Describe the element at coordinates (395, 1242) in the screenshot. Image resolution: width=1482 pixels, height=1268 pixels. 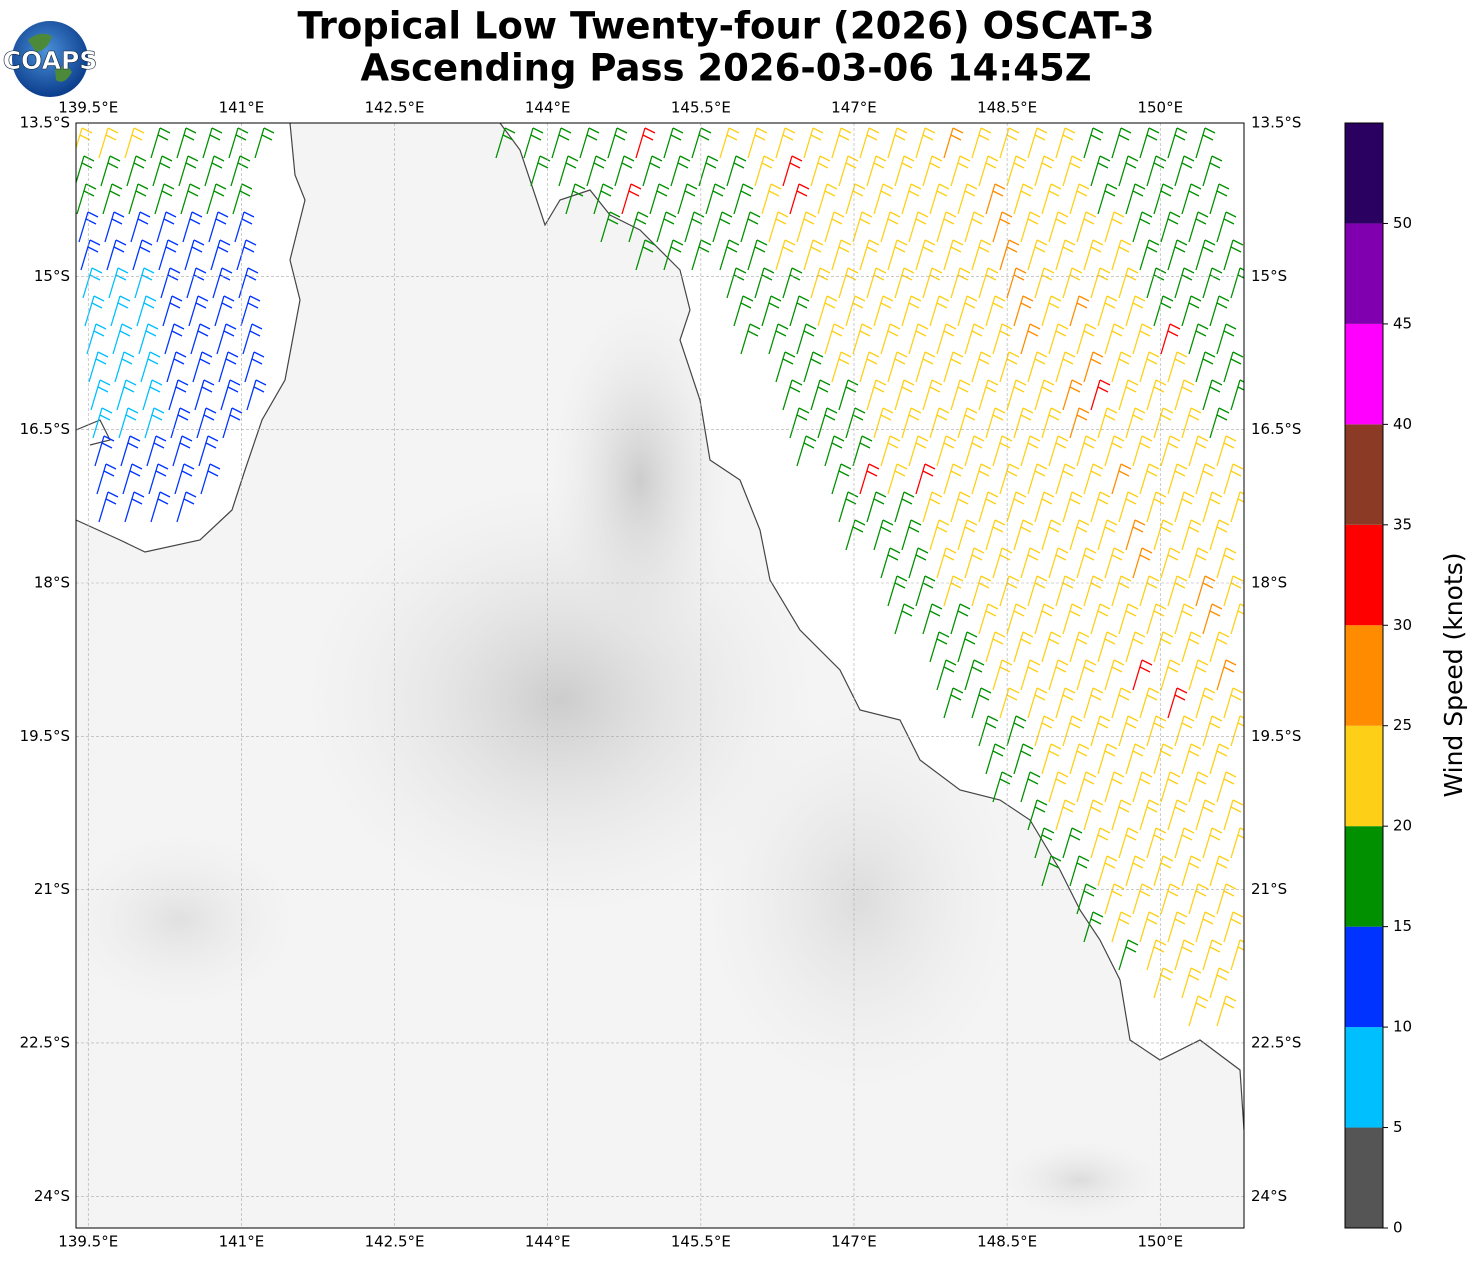
I see `x-tick-label: 142.5°E` at that location.